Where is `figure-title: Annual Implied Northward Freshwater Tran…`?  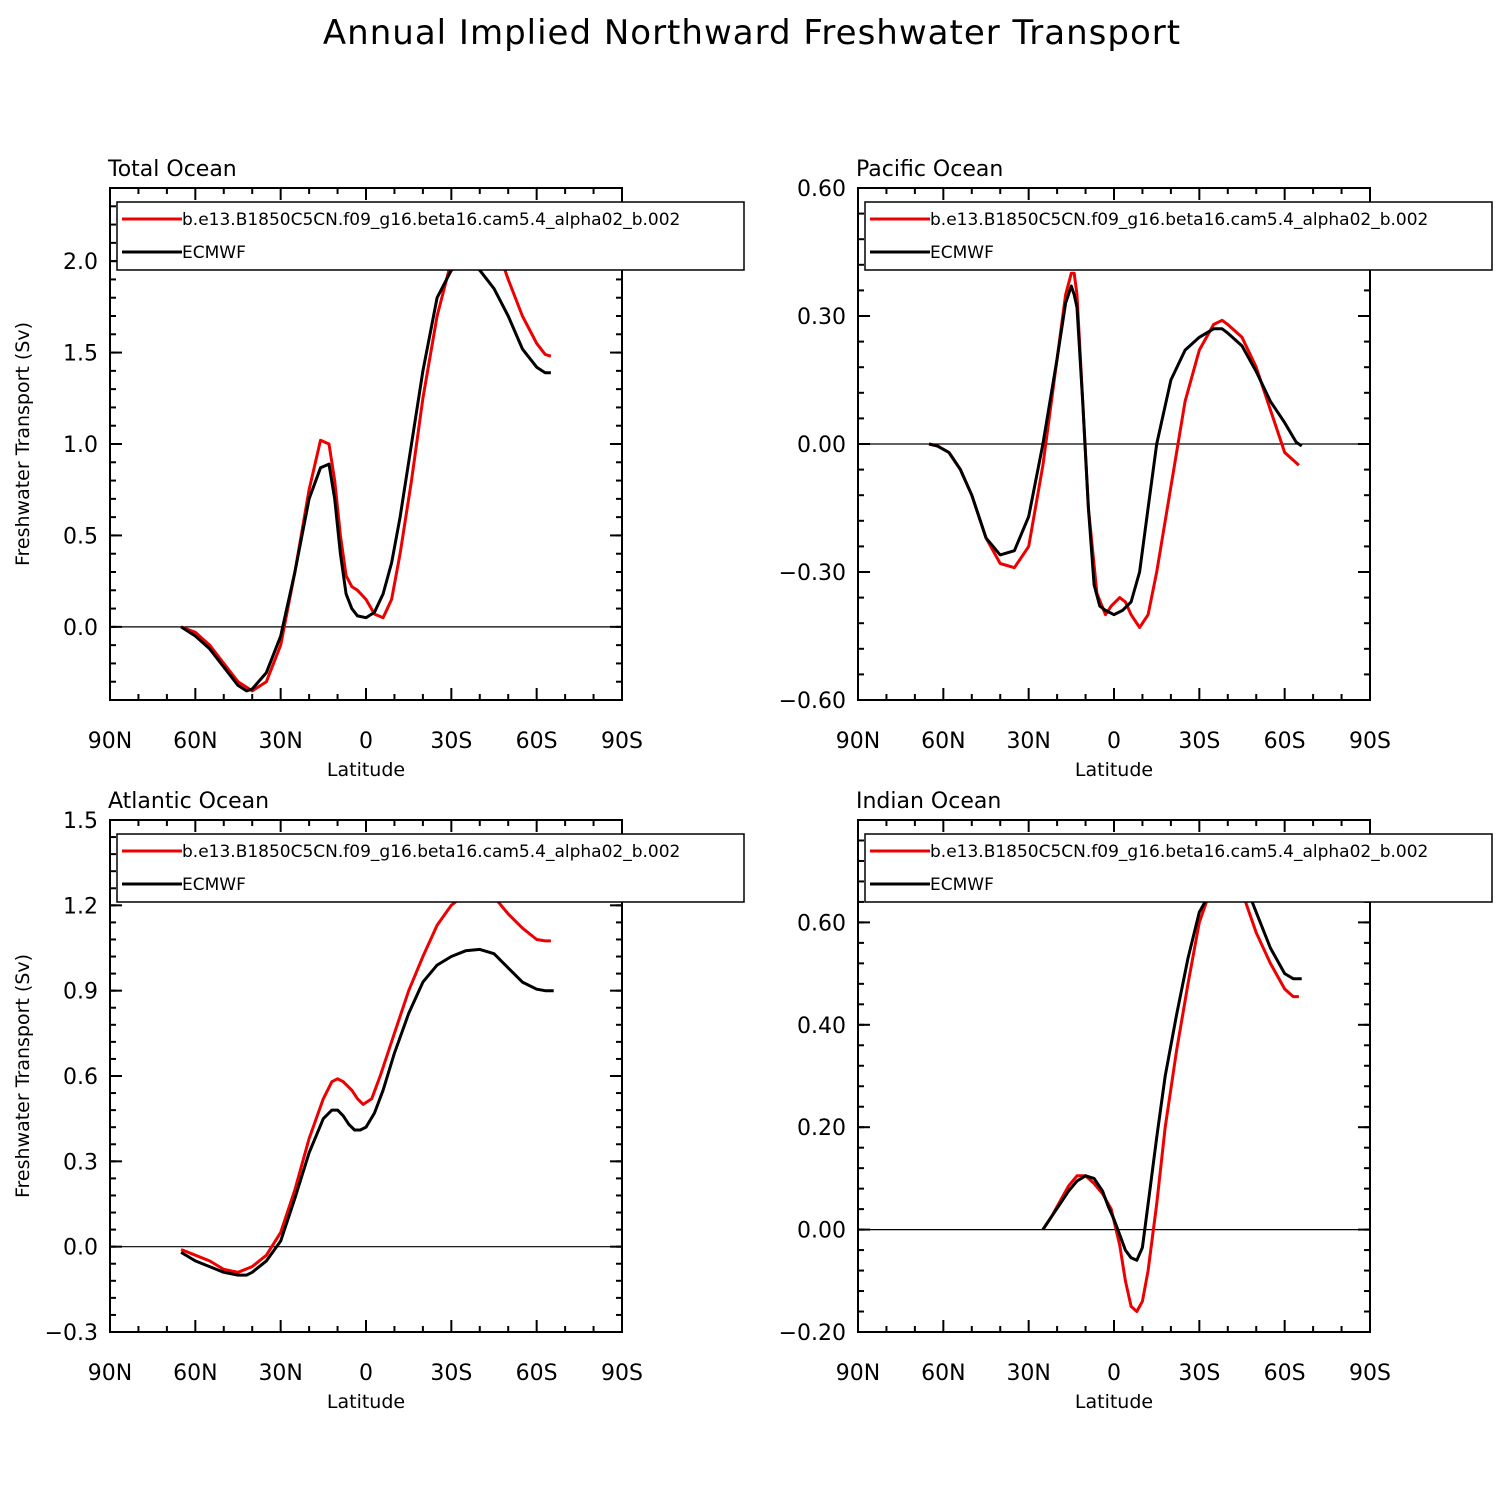 figure-title: Annual Implied Northward Freshwater Tran… is located at coordinates (752, 33).